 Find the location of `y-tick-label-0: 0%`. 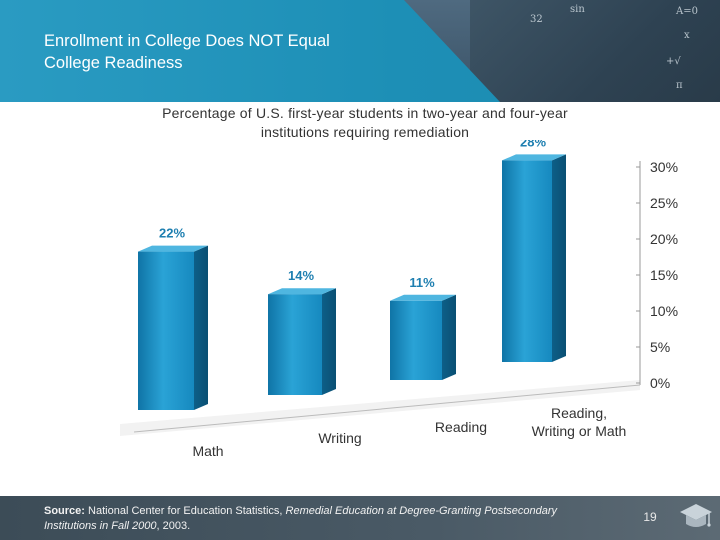

y-tick-label-0: 0% is located at coordinates (660, 383).